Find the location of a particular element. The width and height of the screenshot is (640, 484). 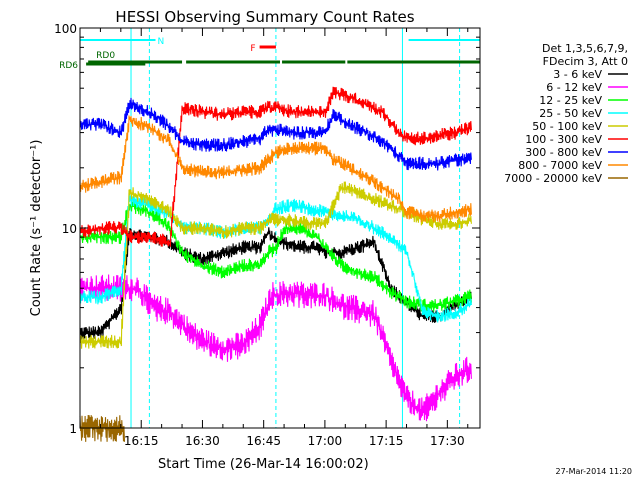

legend-header: Det 1,3,5,6,7,9, is located at coordinates (585, 48).